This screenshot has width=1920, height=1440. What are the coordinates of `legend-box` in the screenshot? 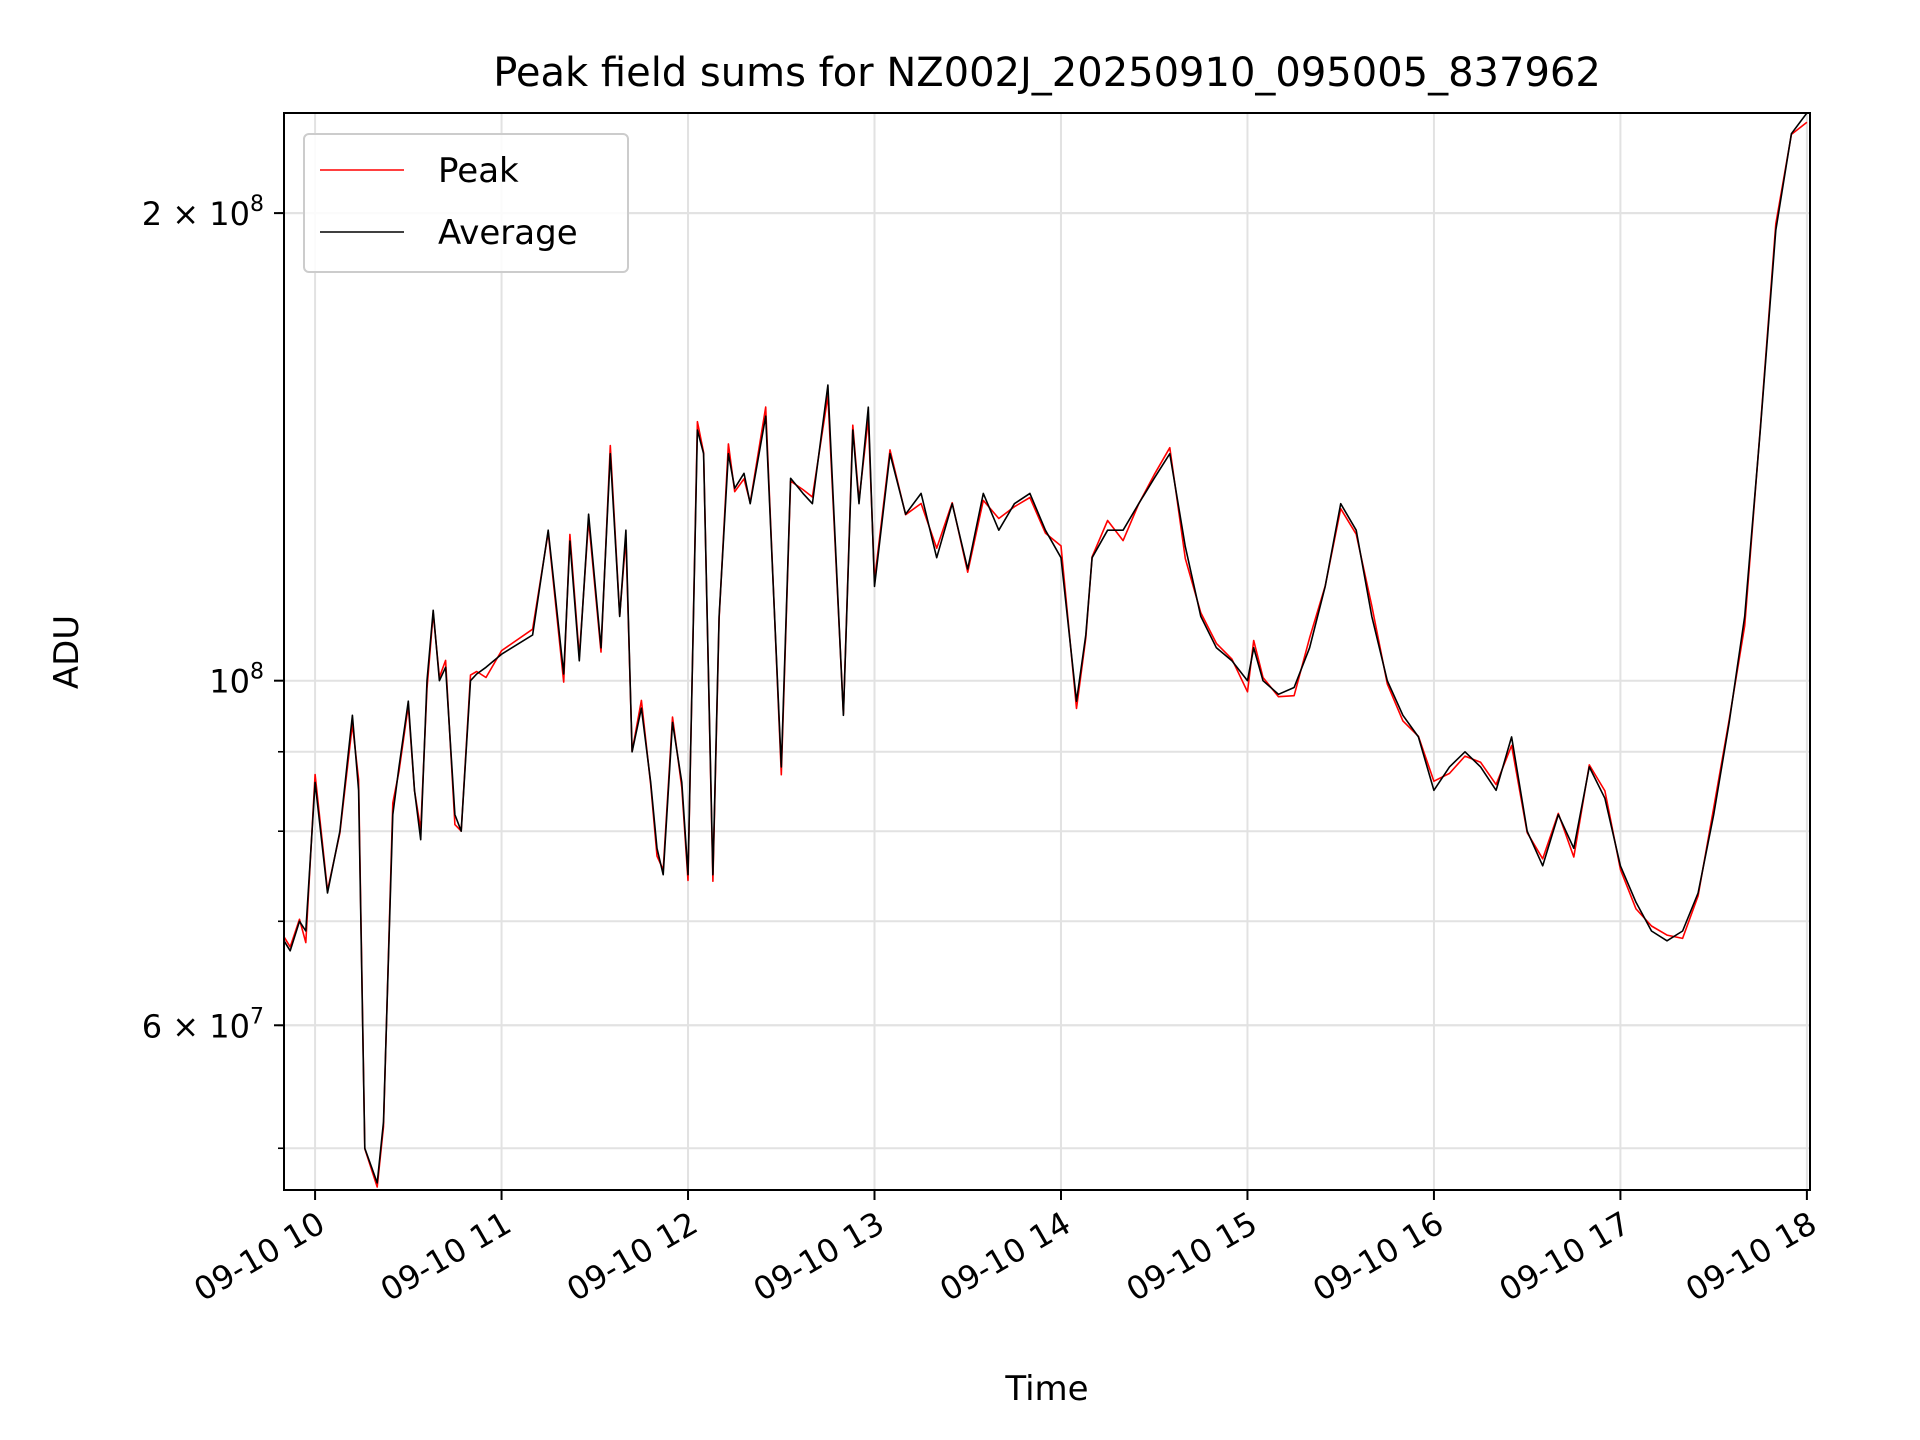 It's located at (466, 203).